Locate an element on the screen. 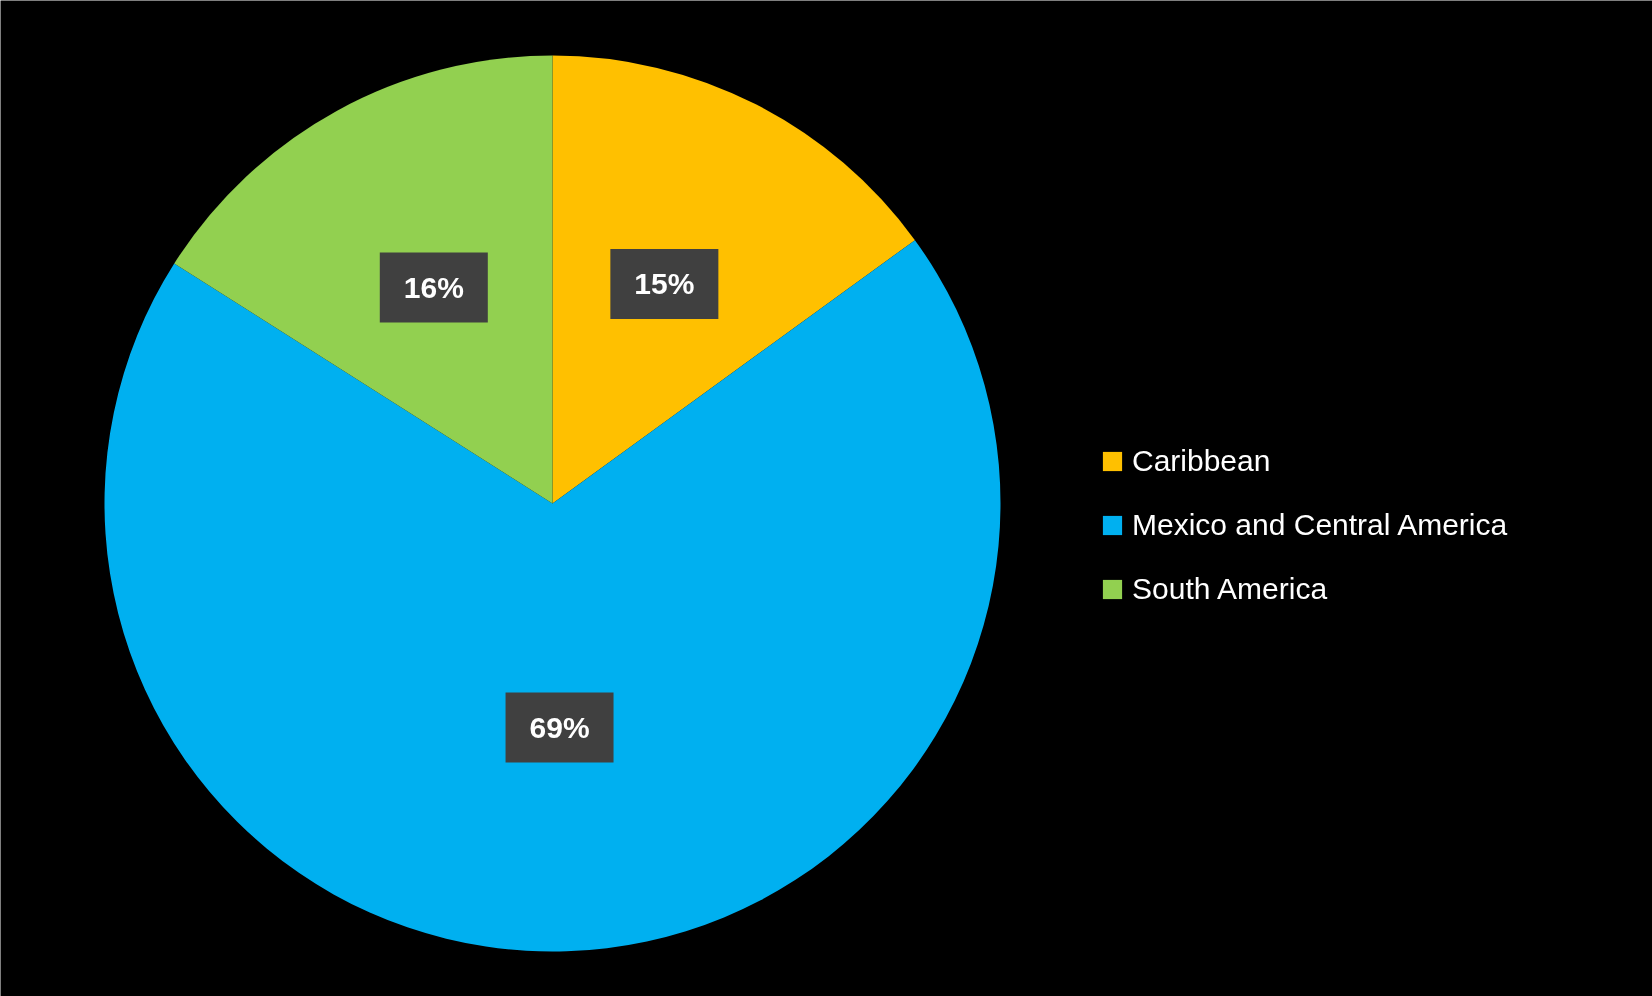  data-label: 16% is located at coordinates (433, 288).